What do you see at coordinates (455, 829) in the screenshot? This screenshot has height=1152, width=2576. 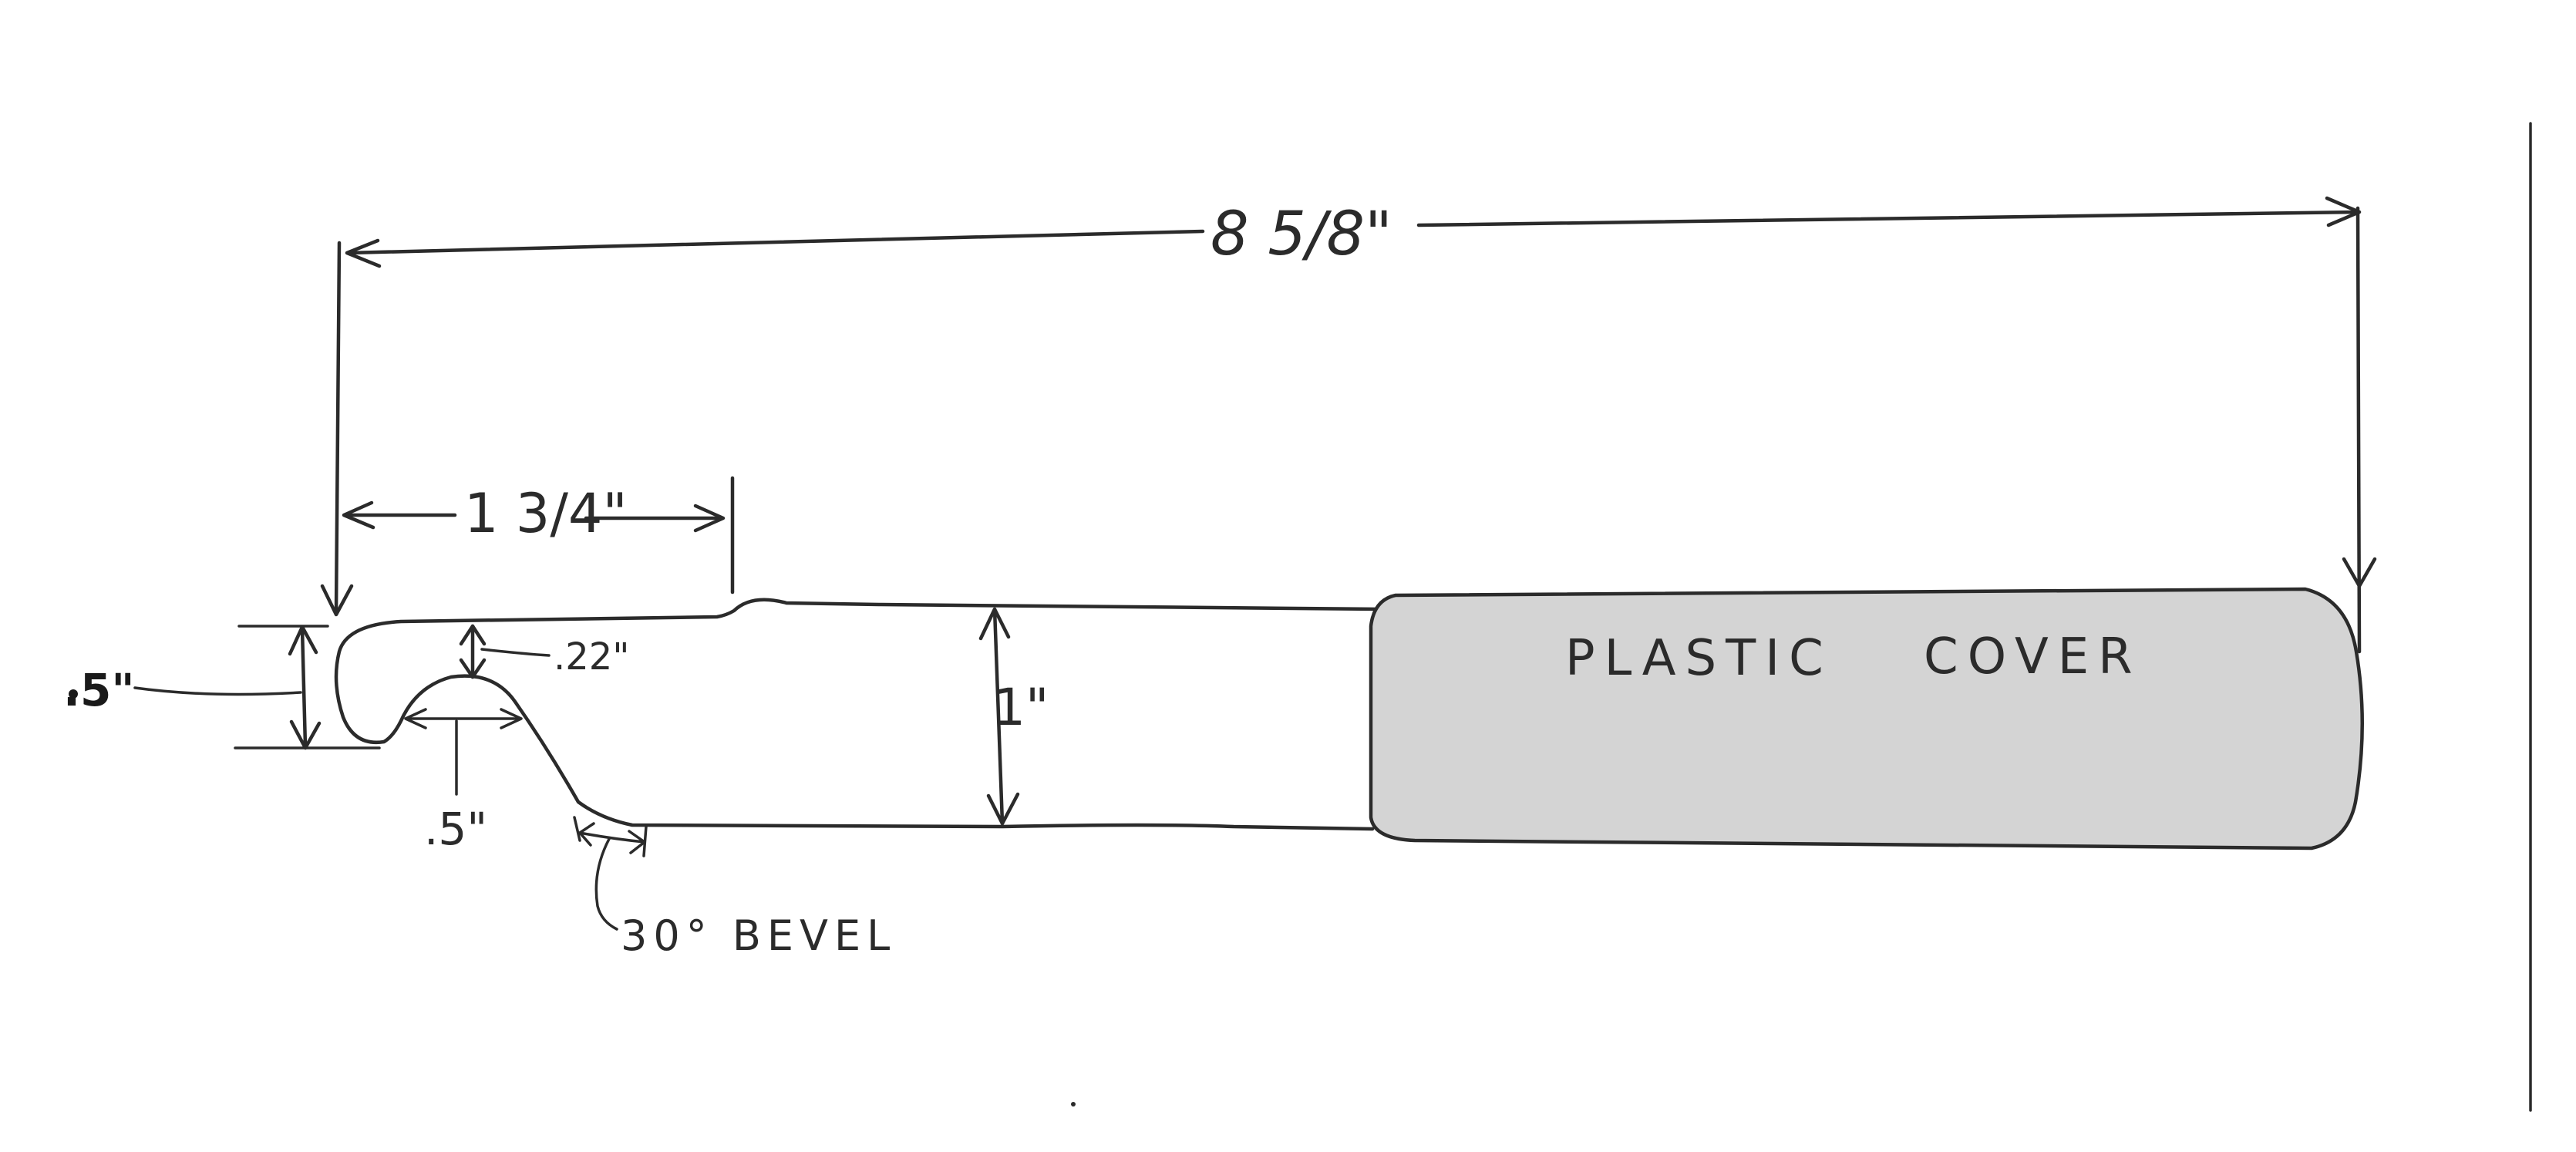 I see `hook-gap-width-label: .5"` at bounding box center [455, 829].